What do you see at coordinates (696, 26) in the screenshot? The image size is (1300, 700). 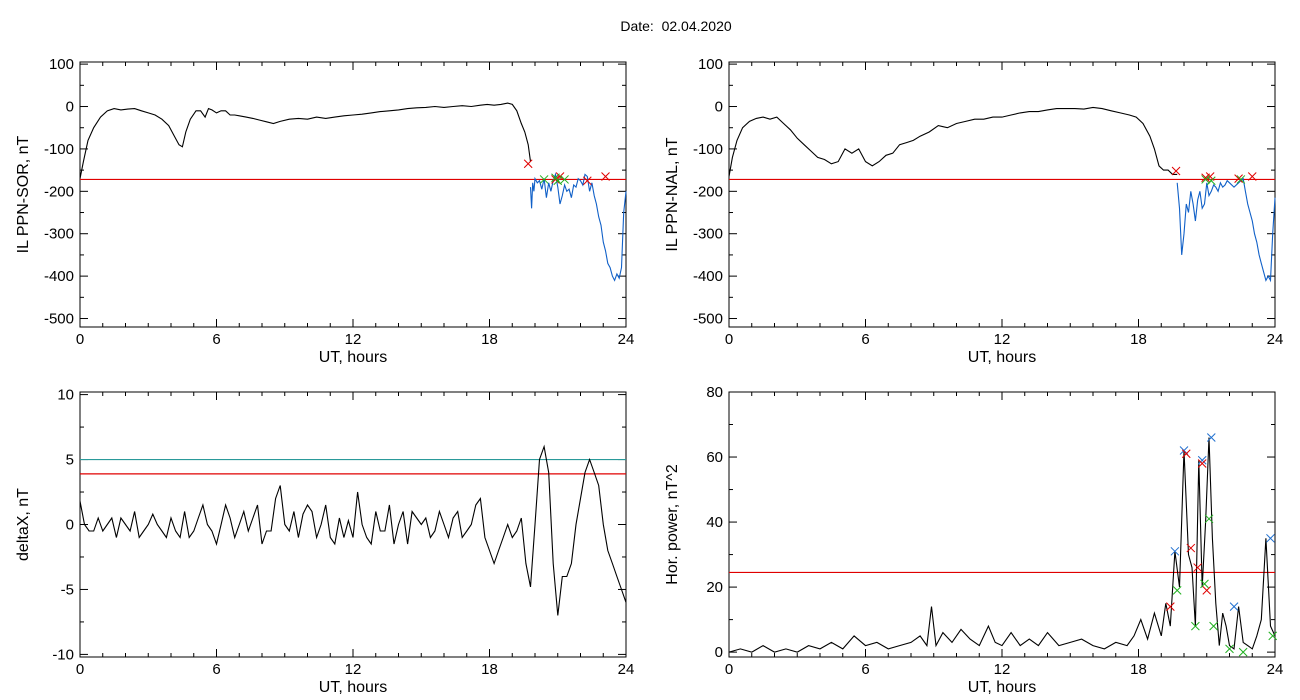 I see `date-value: 02.04.2020` at bounding box center [696, 26].